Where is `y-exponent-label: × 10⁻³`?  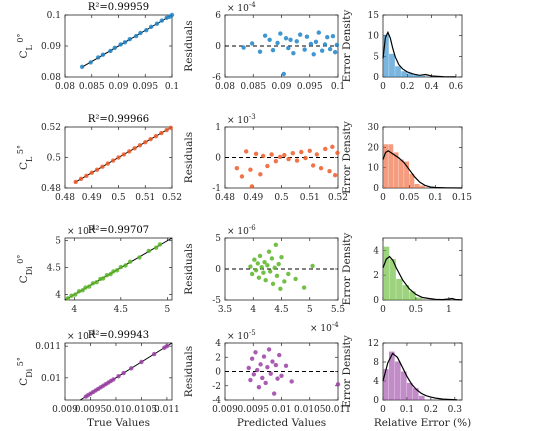
y-exponent-label: × 10⁻³ is located at coordinates (241, 119).